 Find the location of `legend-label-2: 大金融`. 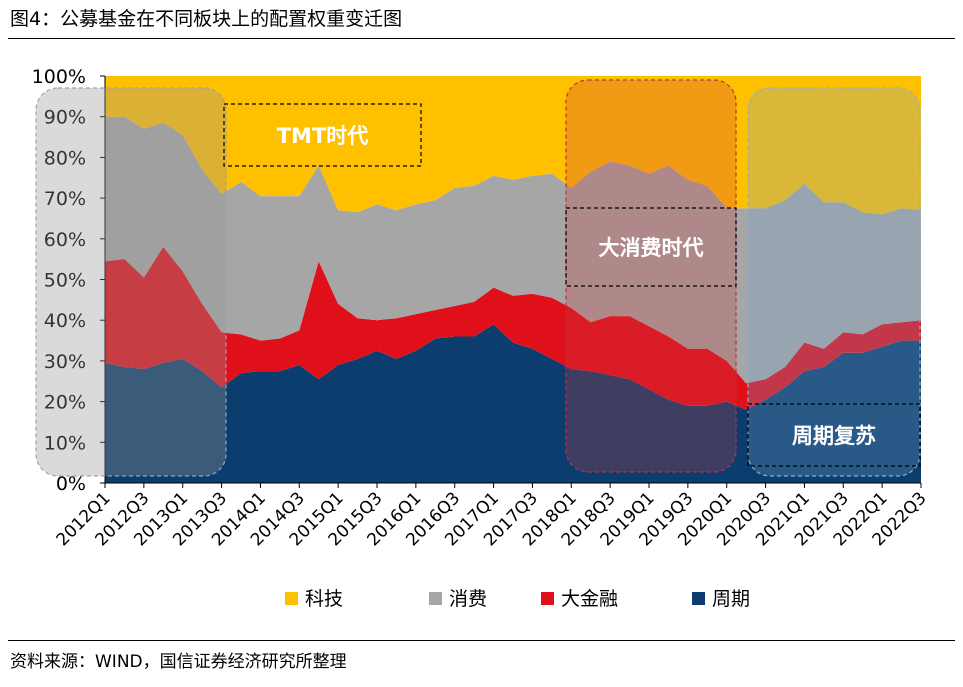

legend-label-2: 大金融 is located at coordinates (589, 599).